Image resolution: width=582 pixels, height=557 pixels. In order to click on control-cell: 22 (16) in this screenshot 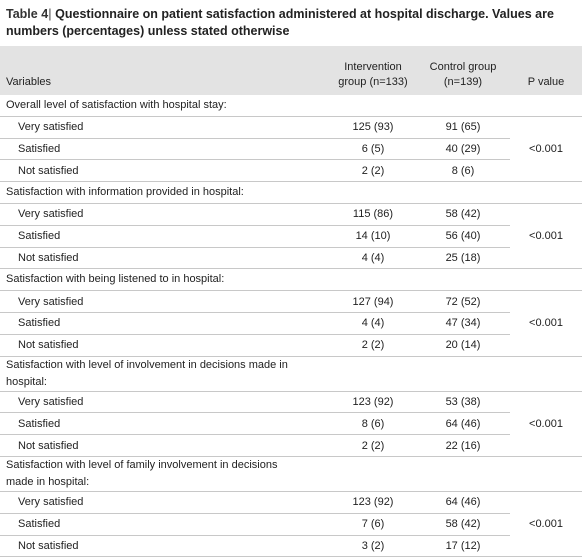, I will do `click(463, 445)`.